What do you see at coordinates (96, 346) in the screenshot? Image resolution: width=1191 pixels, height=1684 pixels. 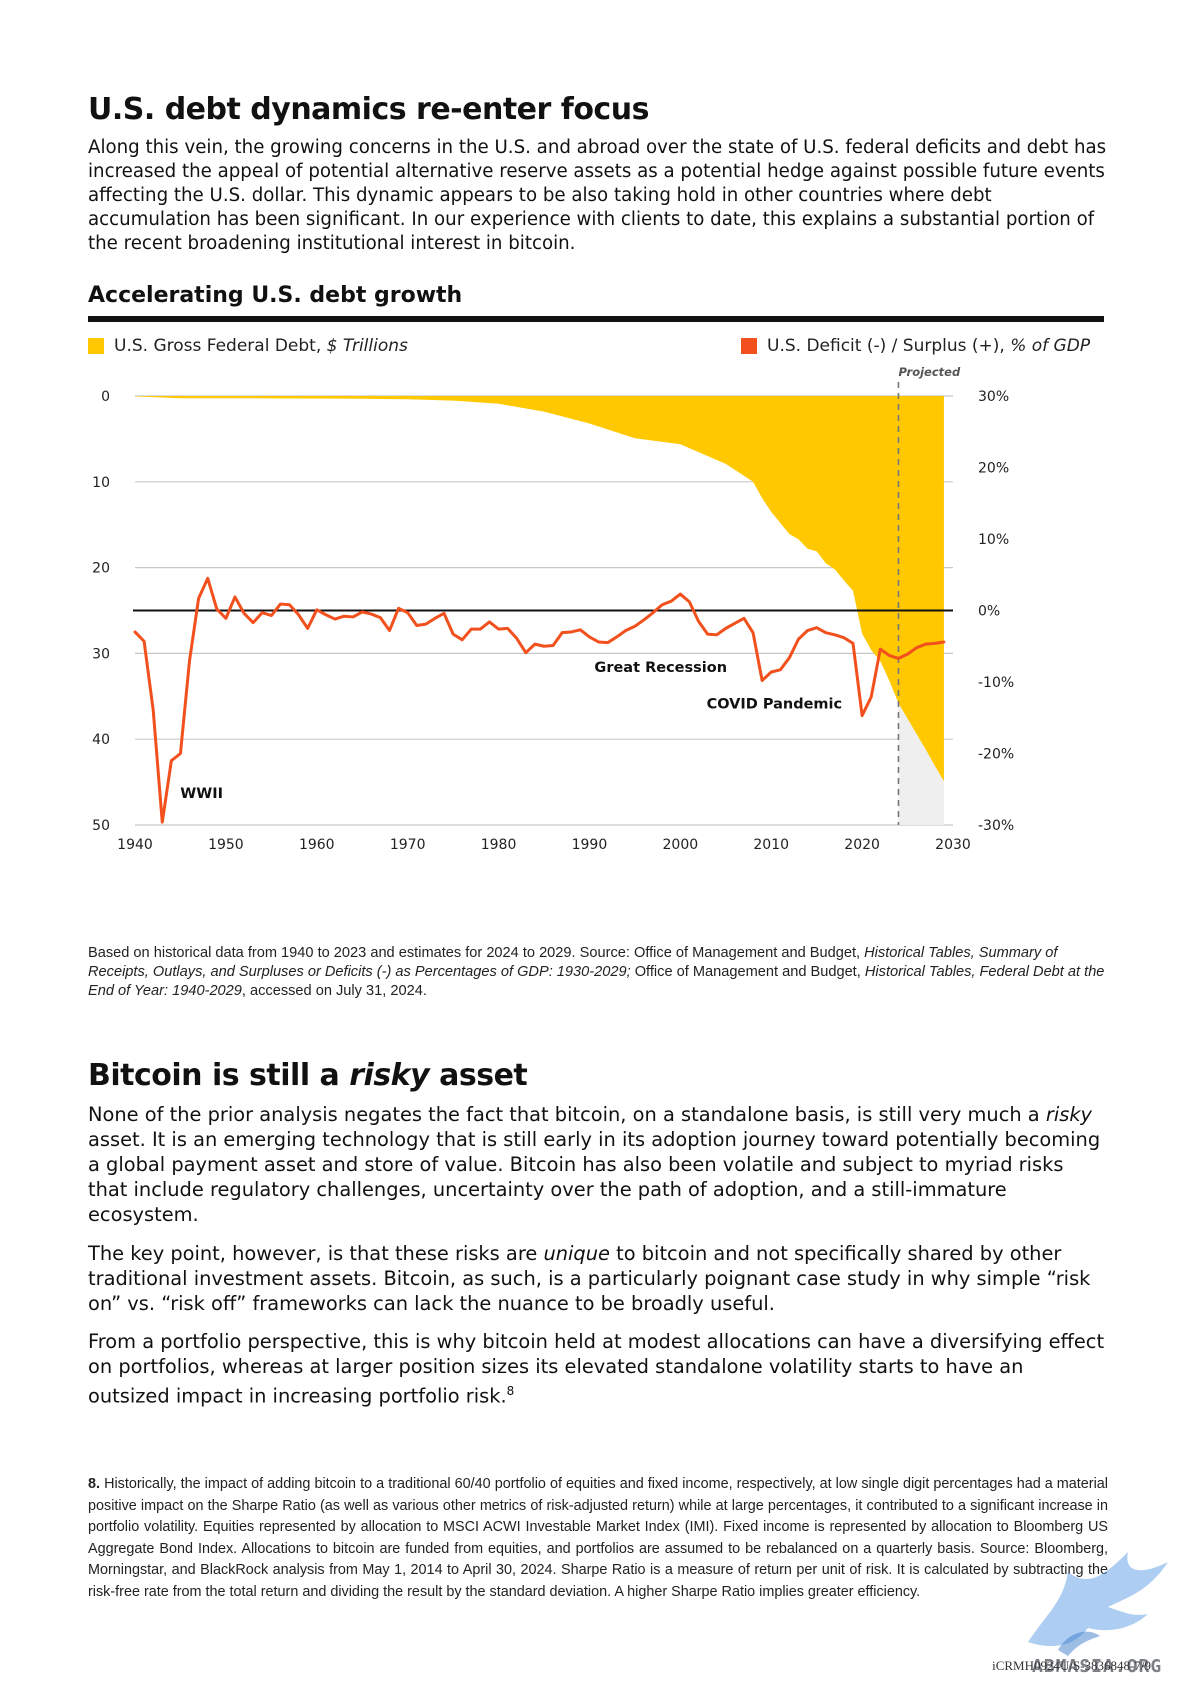 I see `legend-debt-swatch` at bounding box center [96, 346].